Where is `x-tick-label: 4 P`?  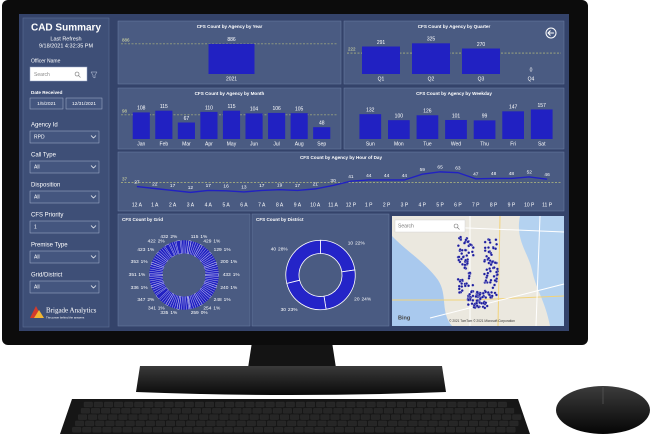 x-tick-label: 4 P is located at coordinates (422, 205).